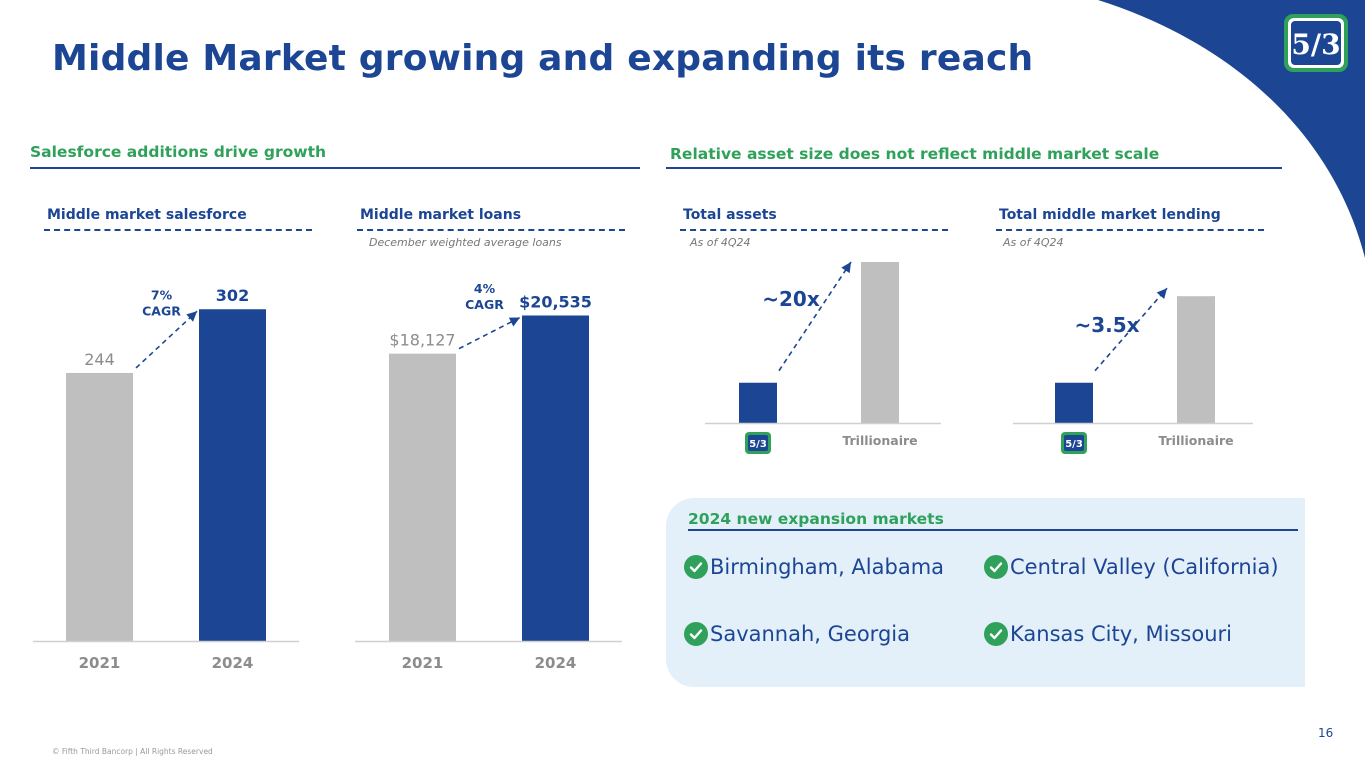 The width and height of the screenshot is (1365, 768). What do you see at coordinates (879, 440) in the screenshot?
I see `total_assets-tick-label: Trillionaire` at bounding box center [879, 440].